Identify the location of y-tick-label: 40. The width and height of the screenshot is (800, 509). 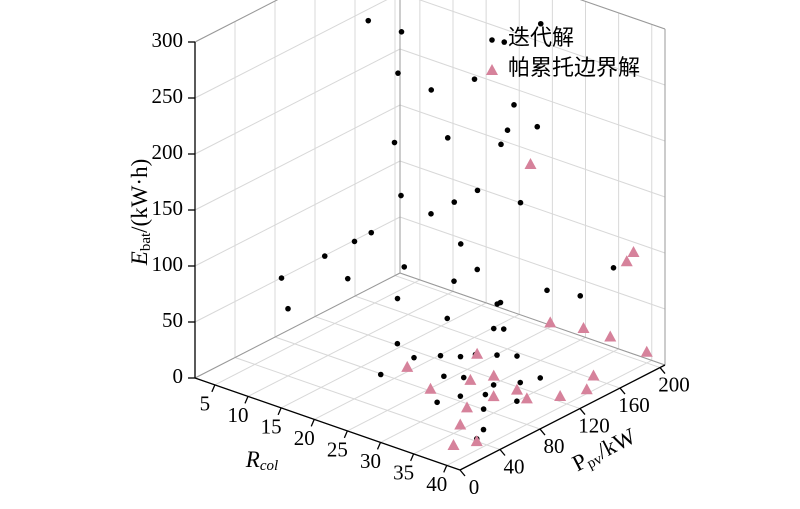
(514, 466).